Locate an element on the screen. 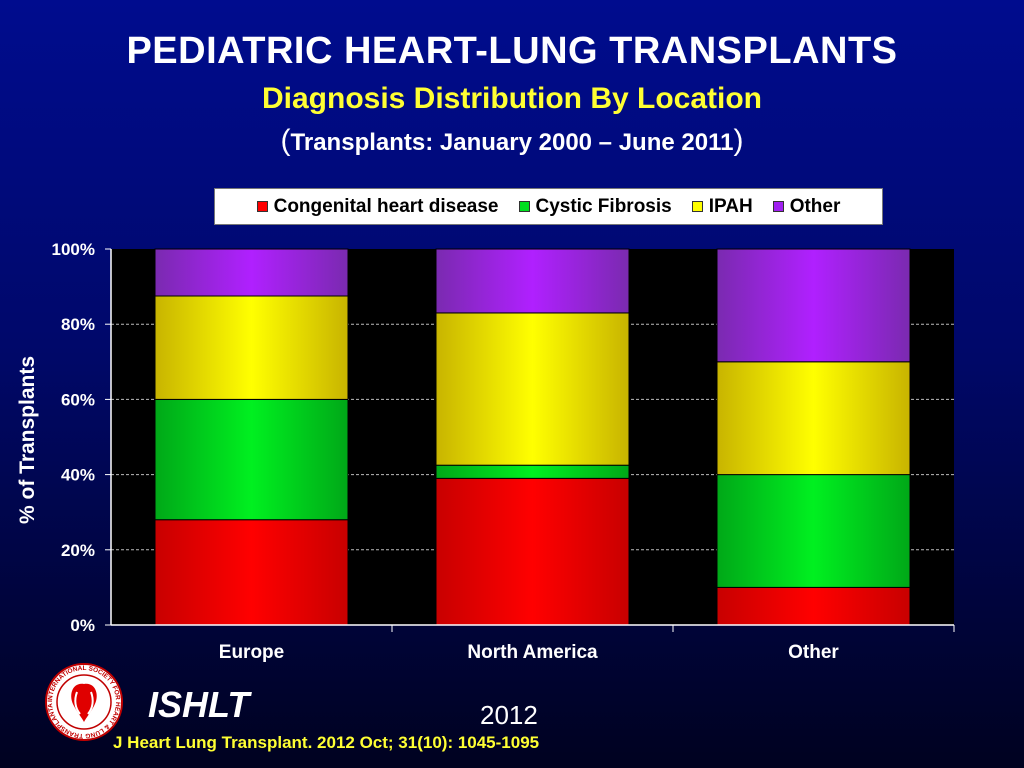 The image size is (1024, 768). open-paren: ( is located at coordinates (285, 140).